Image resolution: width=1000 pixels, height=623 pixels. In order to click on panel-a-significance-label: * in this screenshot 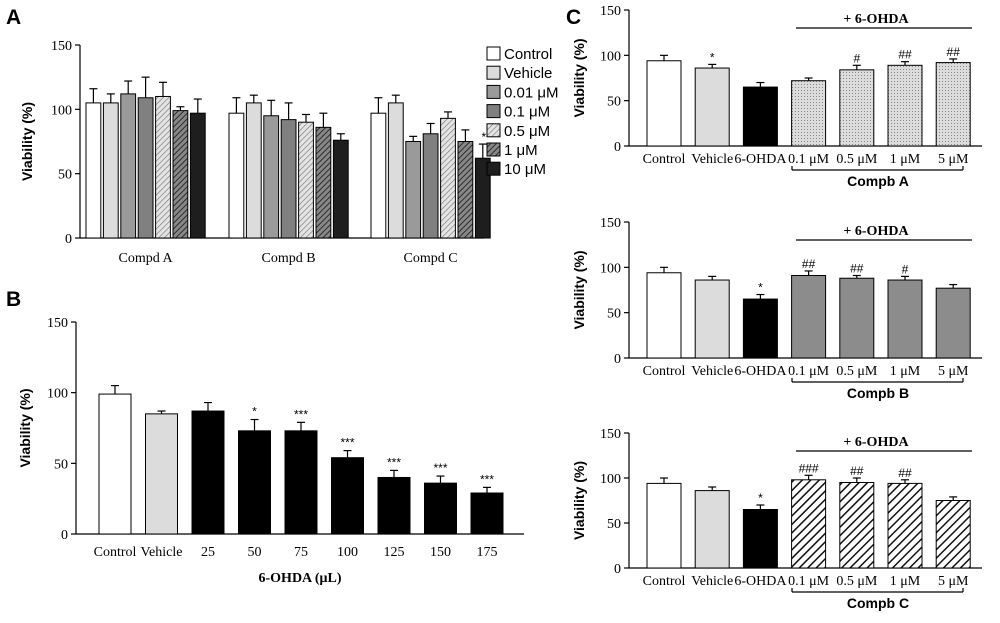, I will do `click(483, 137)`.